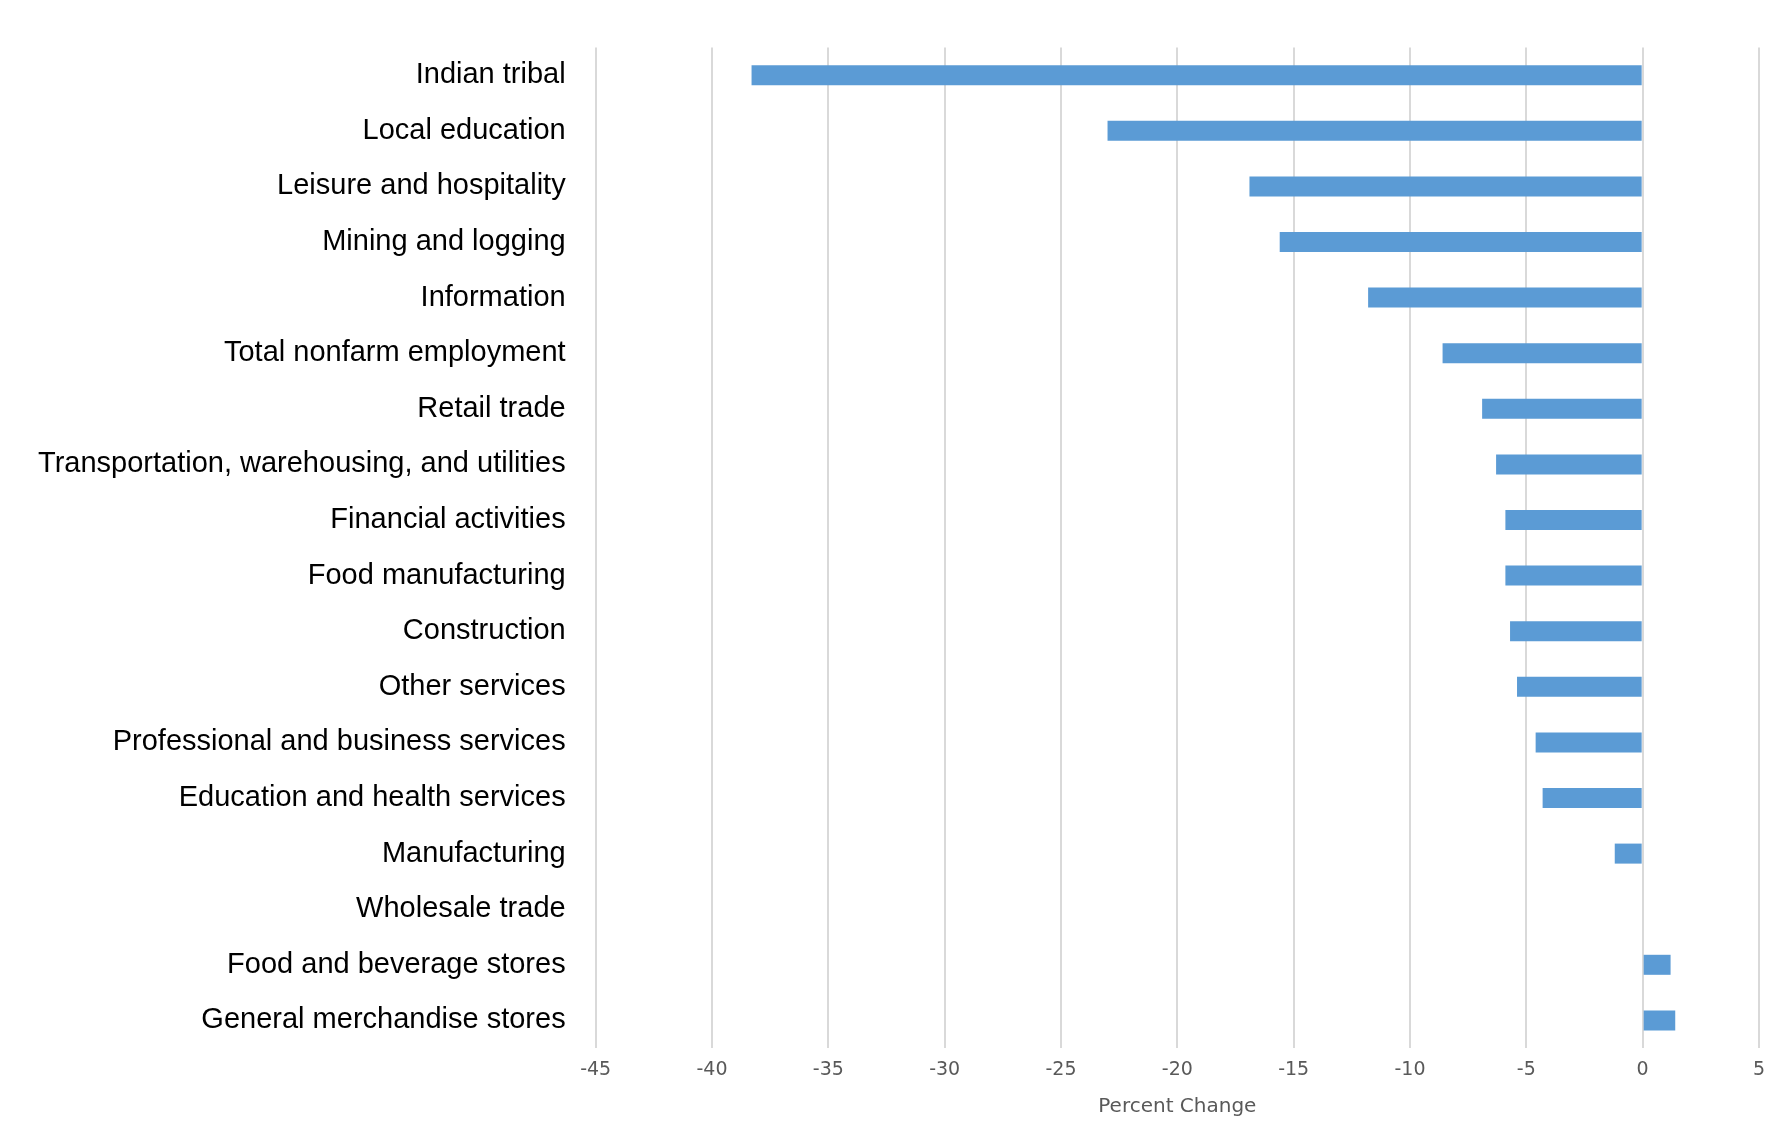 The height and width of the screenshot is (1127, 1779). What do you see at coordinates (436, 573) in the screenshot?
I see `y-tick-label: Food manufacturing` at bounding box center [436, 573].